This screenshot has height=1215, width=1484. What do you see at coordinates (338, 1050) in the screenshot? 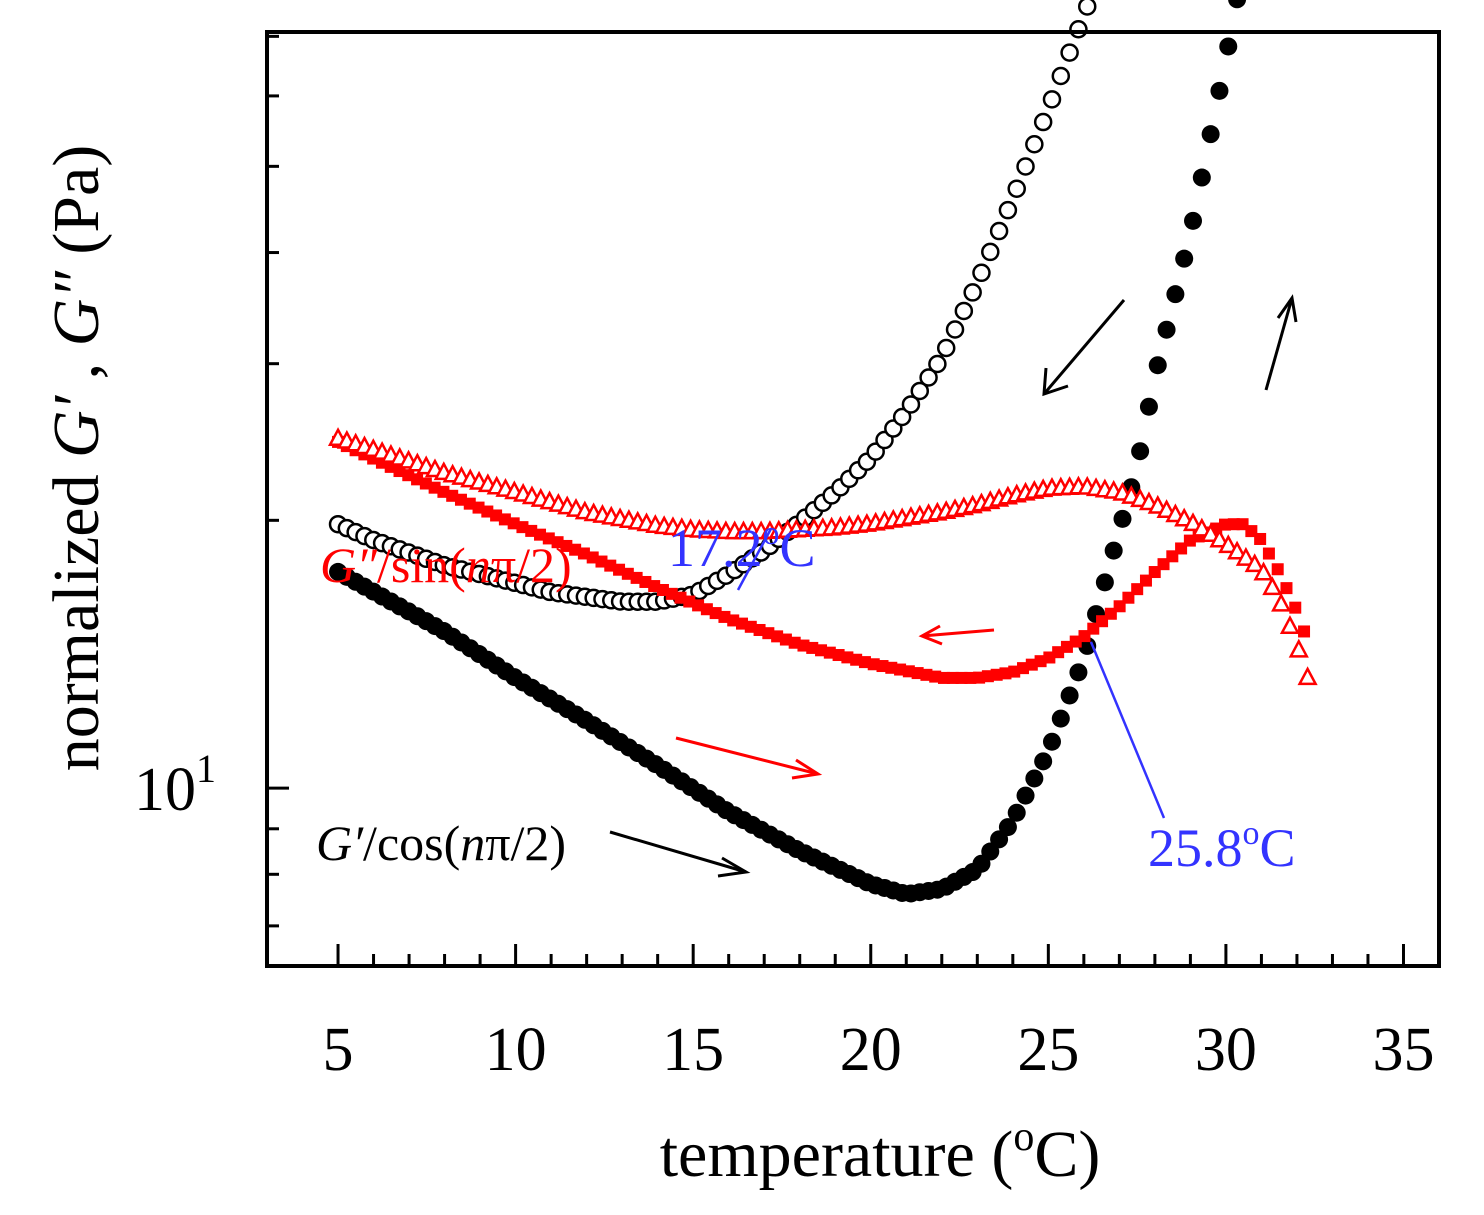
I see `x-tick-label: 5` at bounding box center [338, 1050].